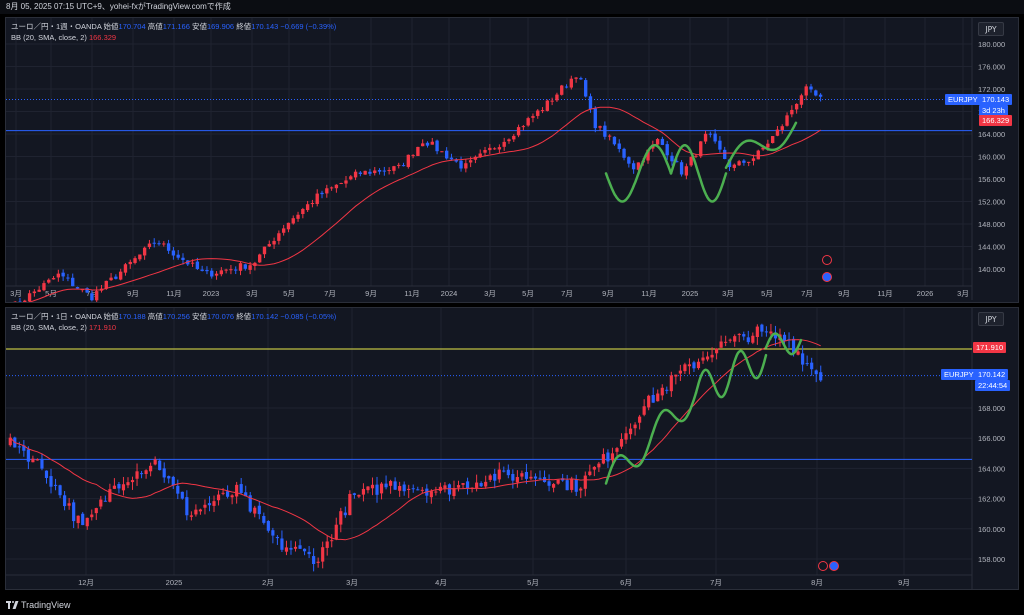 The height and width of the screenshot is (615, 1024). Describe the element at coordinates (991, 67) in the screenshot. I see `price-axis-label: 176.000` at that location.